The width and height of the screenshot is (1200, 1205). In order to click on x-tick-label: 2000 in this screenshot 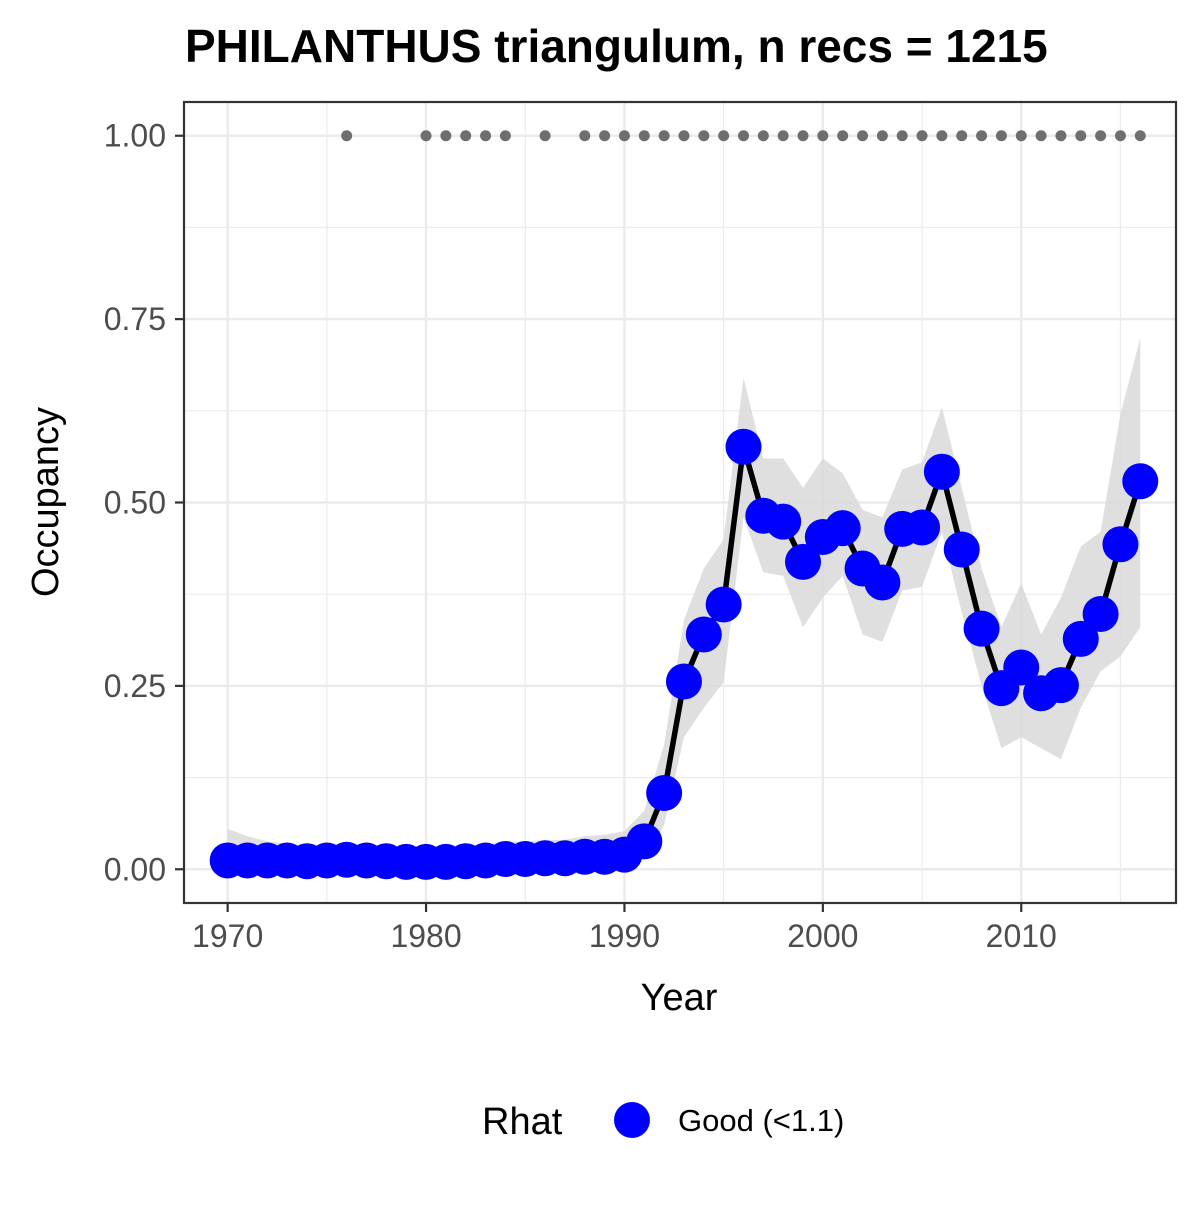, I will do `click(822, 936)`.